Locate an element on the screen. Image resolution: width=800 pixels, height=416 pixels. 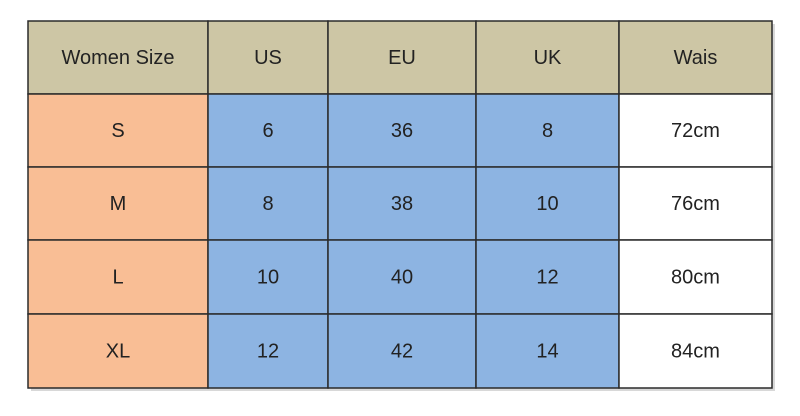
header-text: US is located at coordinates (268, 58).